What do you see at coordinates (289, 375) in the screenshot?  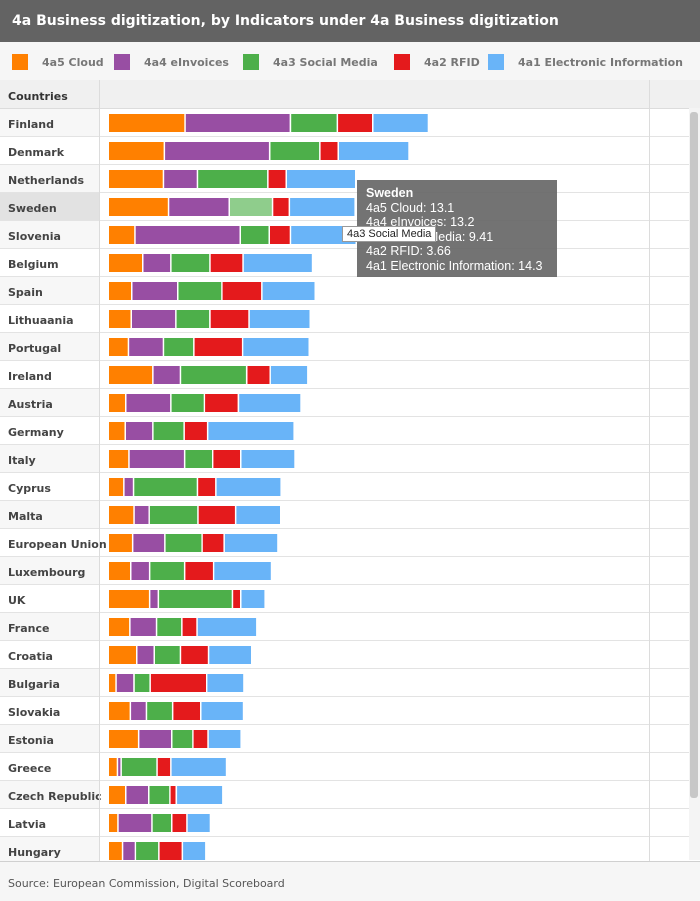 I see `bar-ireland-4a1` at bounding box center [289, 375].